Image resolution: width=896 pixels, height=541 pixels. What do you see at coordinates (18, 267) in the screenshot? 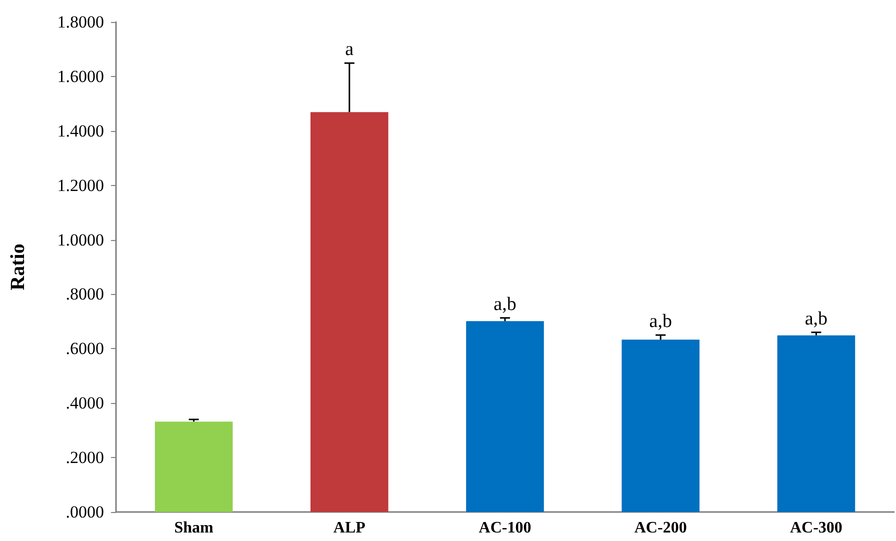
I see `y-axis-title: Ratio` at bounding box center [18, 267].